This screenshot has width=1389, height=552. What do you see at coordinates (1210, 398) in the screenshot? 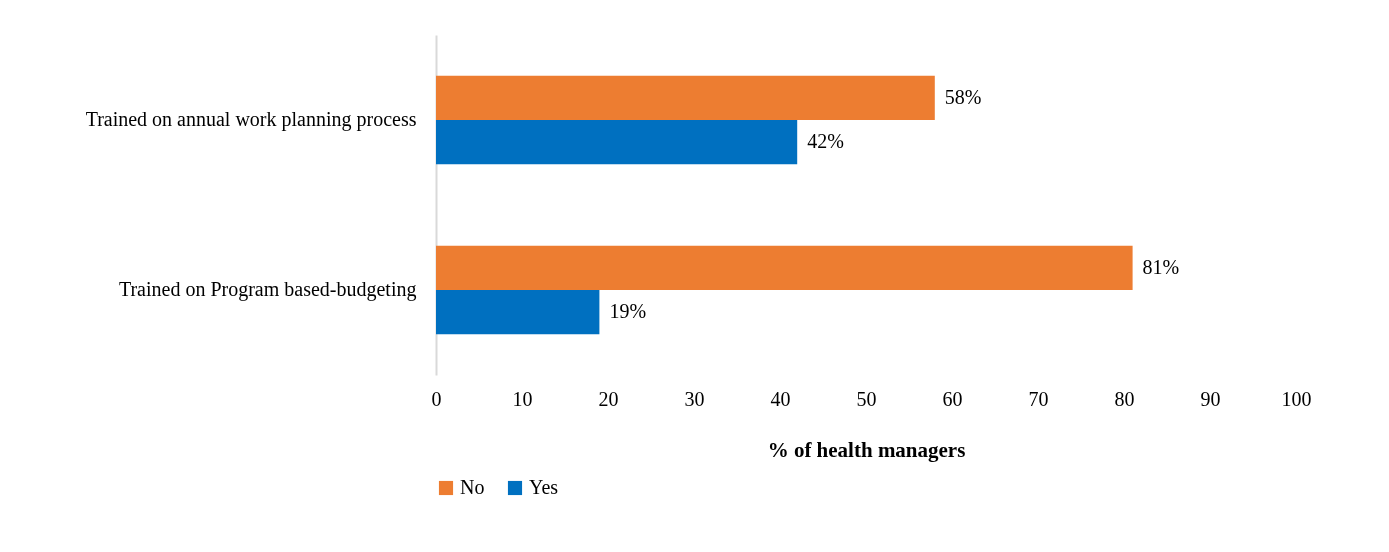
I see `x-tick-label: 90` at bounding box center [1210, 398].